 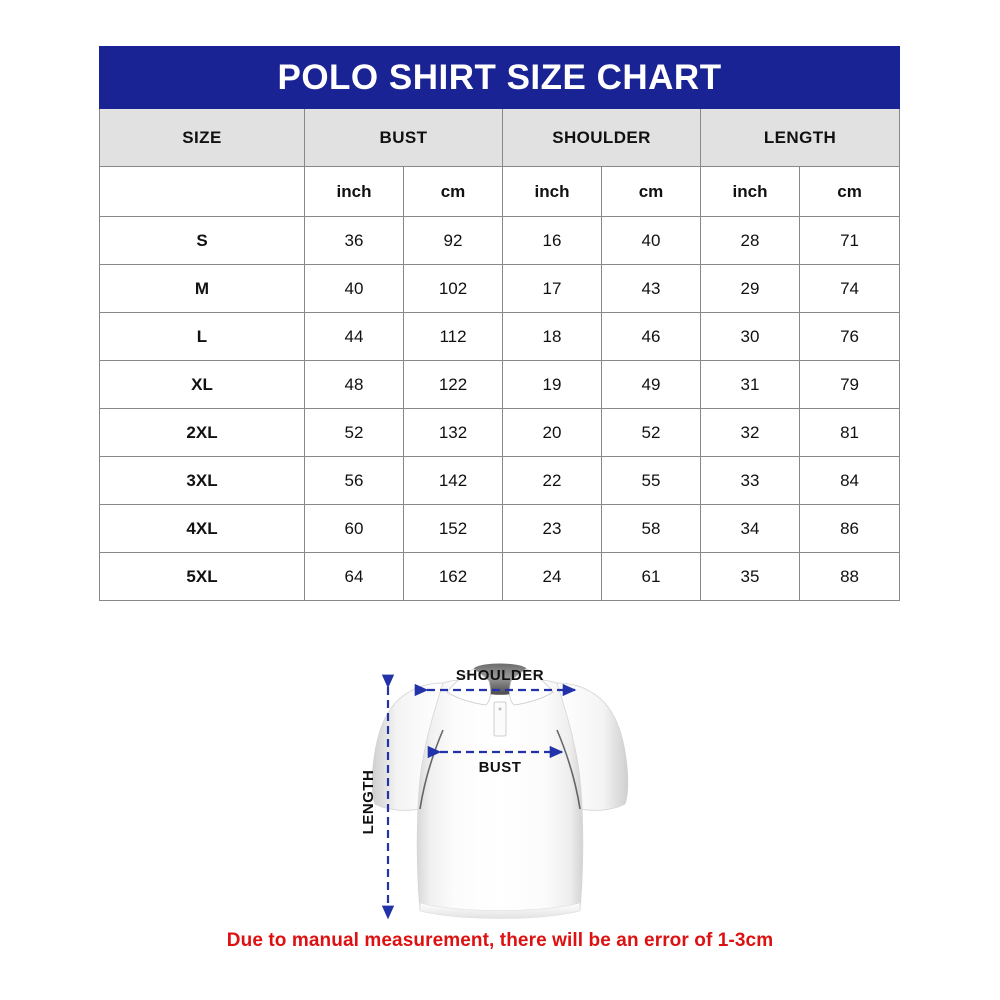 I want to click on cell-bust-inch: 60, so click(x=354, y=528).